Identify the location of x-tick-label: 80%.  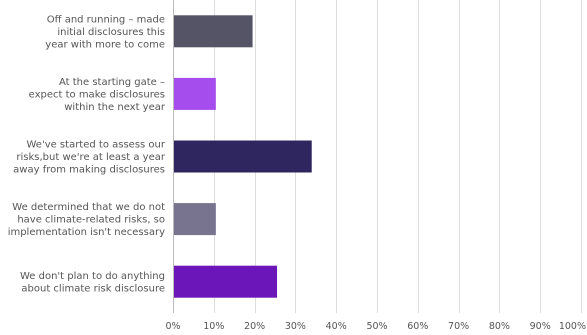
(499, 326).